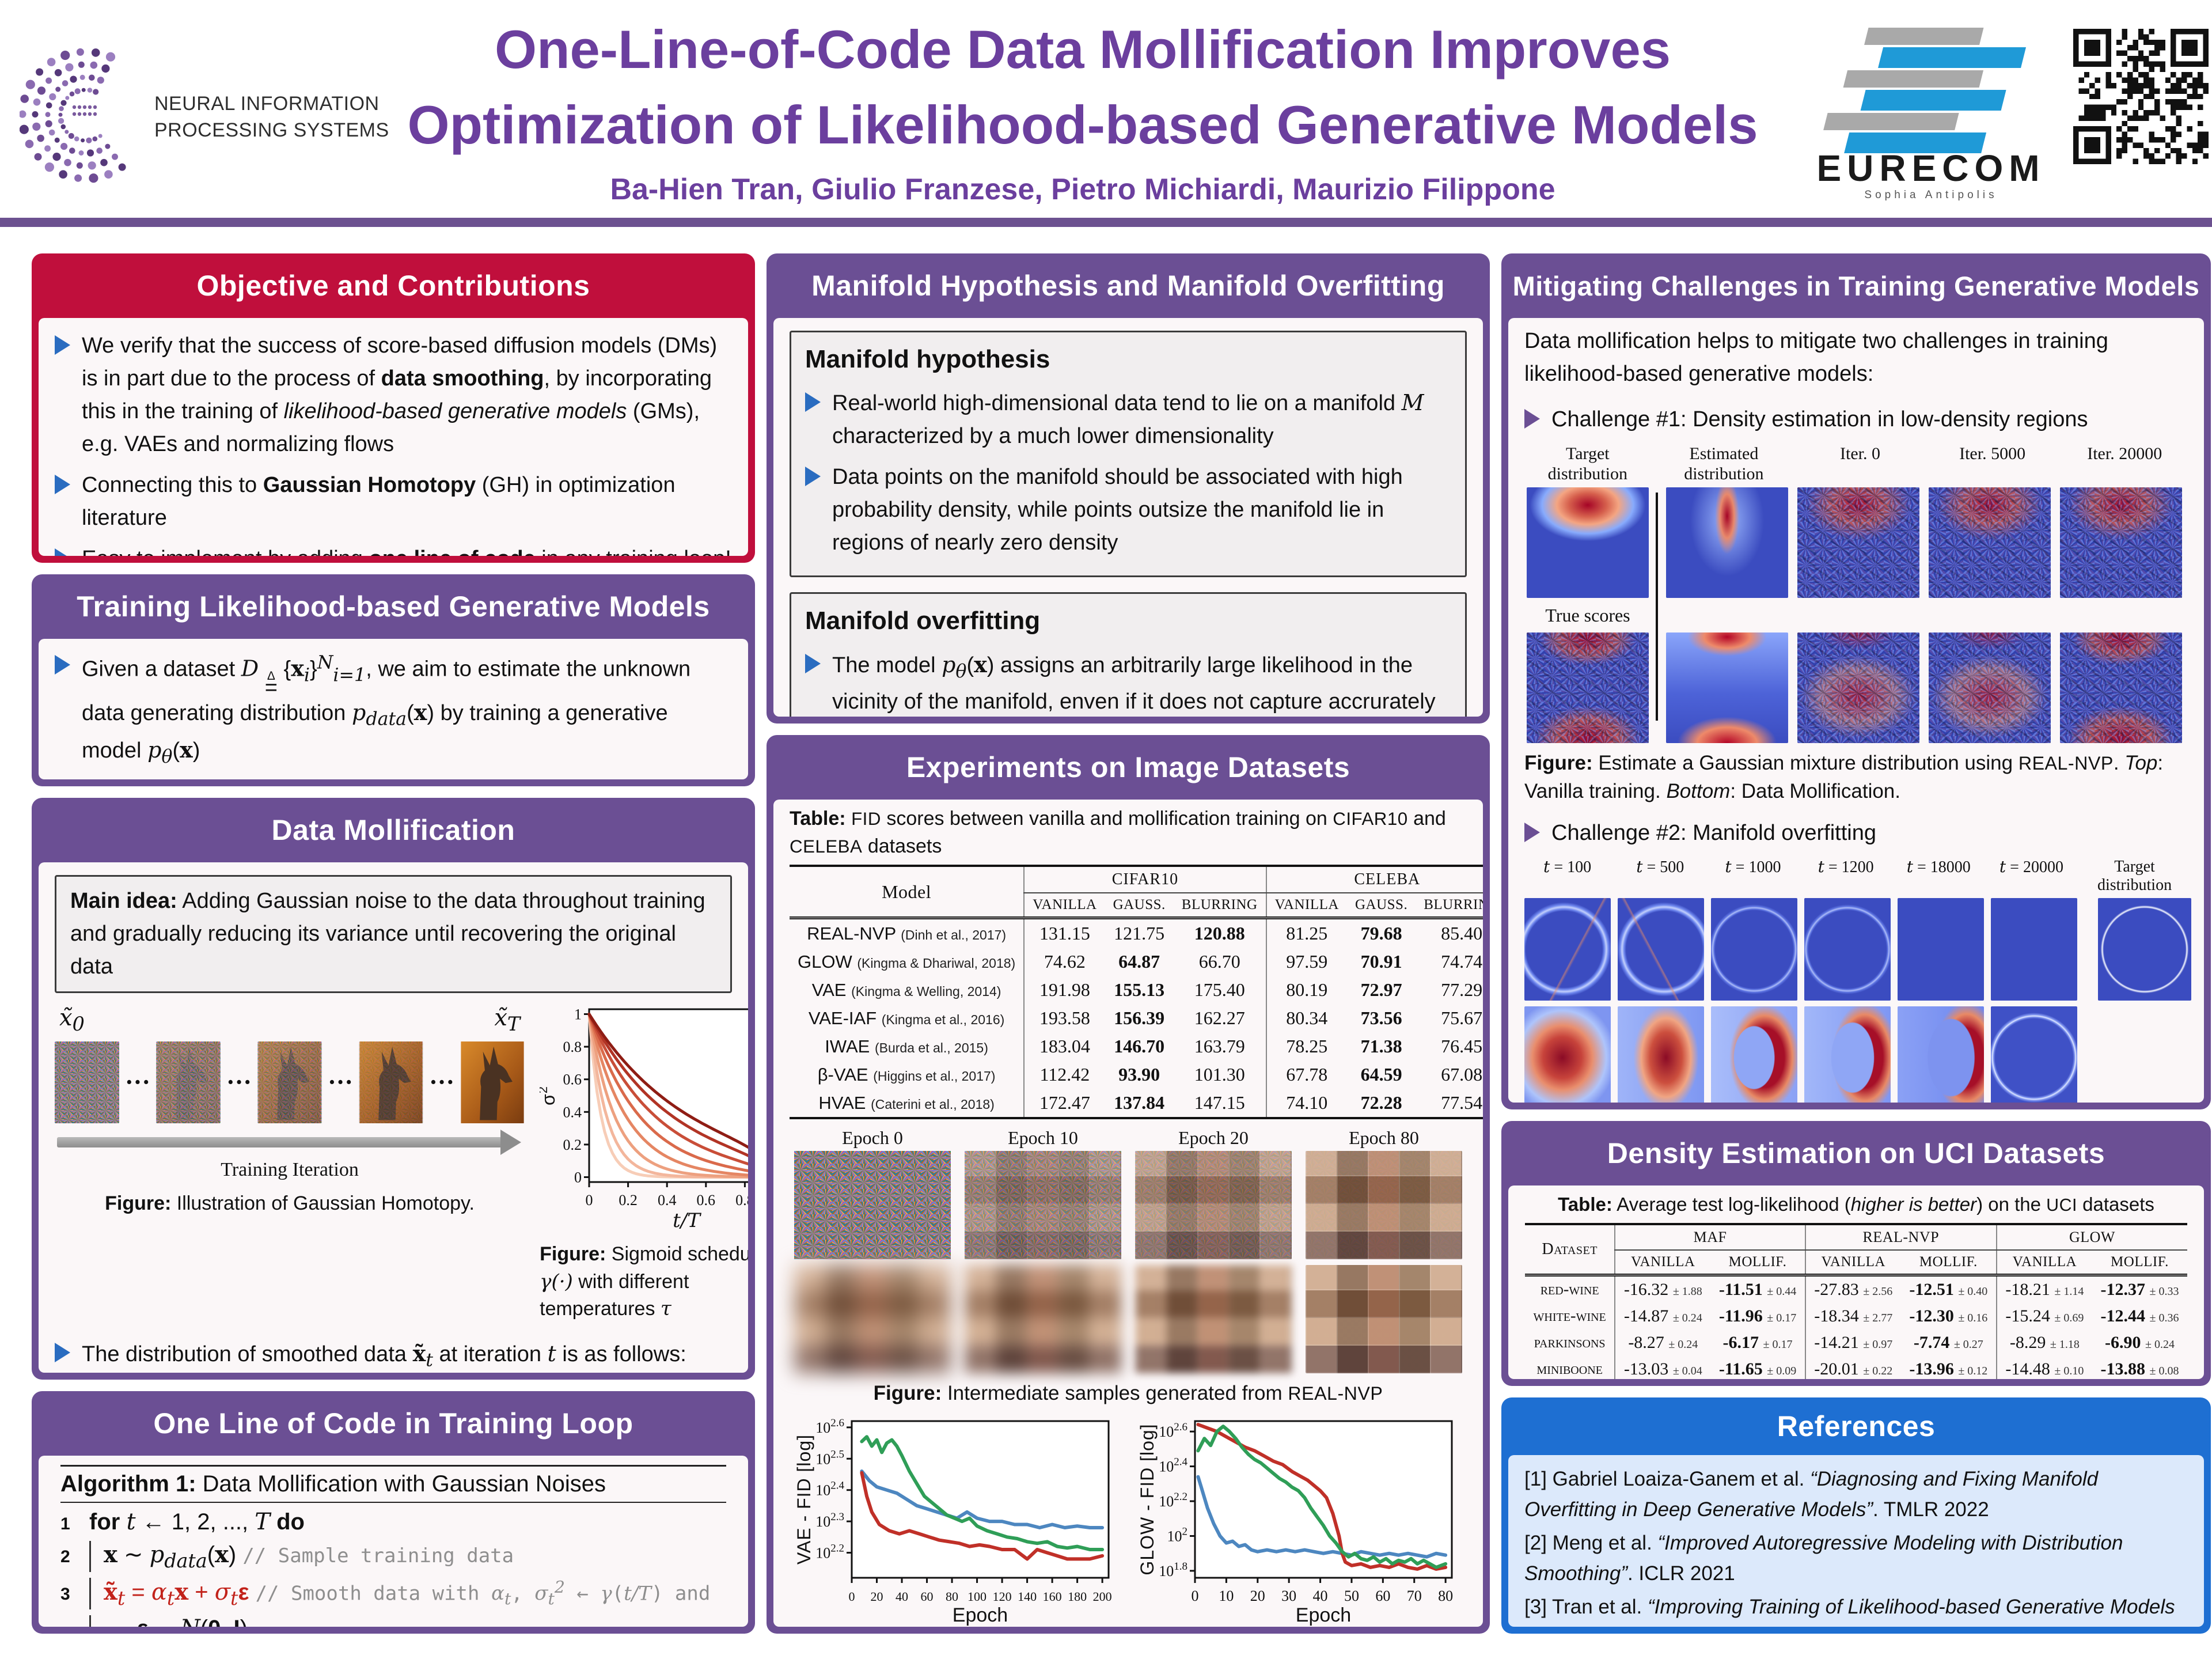 The height and width of the screenshot is (1659, 2212). What do you see at coordinates (1106, 222) in the screenshot?
I see `header-divider` at bounding box center [1106, 222].